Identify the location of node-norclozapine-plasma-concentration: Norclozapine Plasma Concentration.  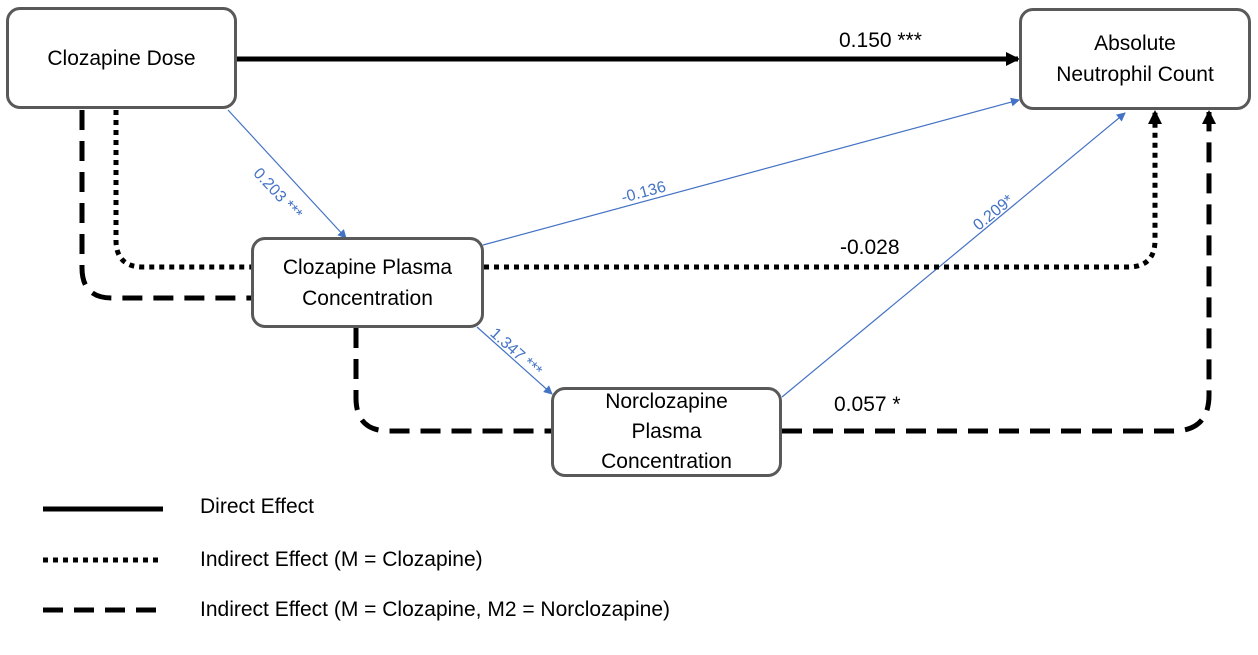
(666, 432).